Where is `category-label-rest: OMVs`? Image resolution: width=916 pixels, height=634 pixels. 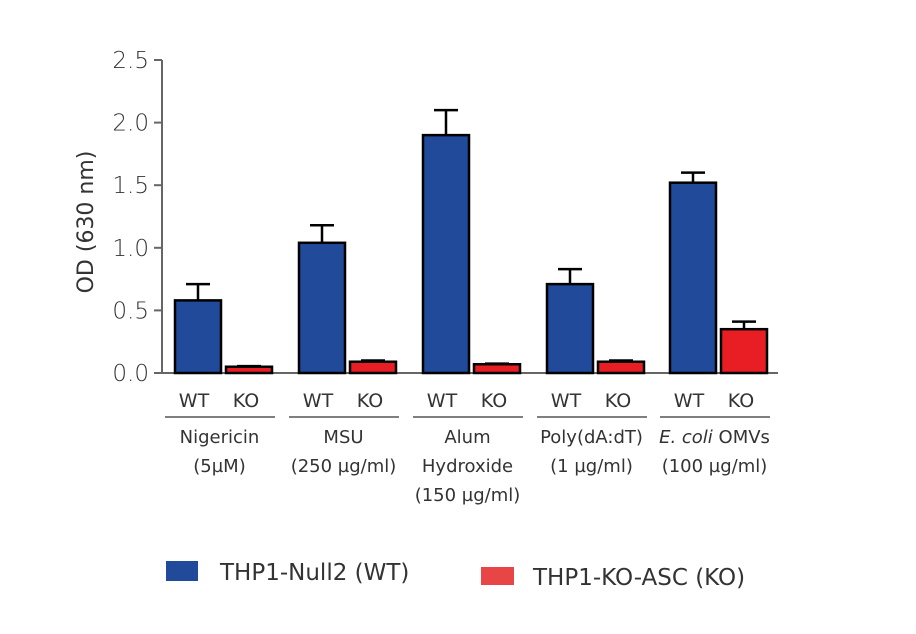 category-label-rest: OMVs is located at coordinates (744, 437).